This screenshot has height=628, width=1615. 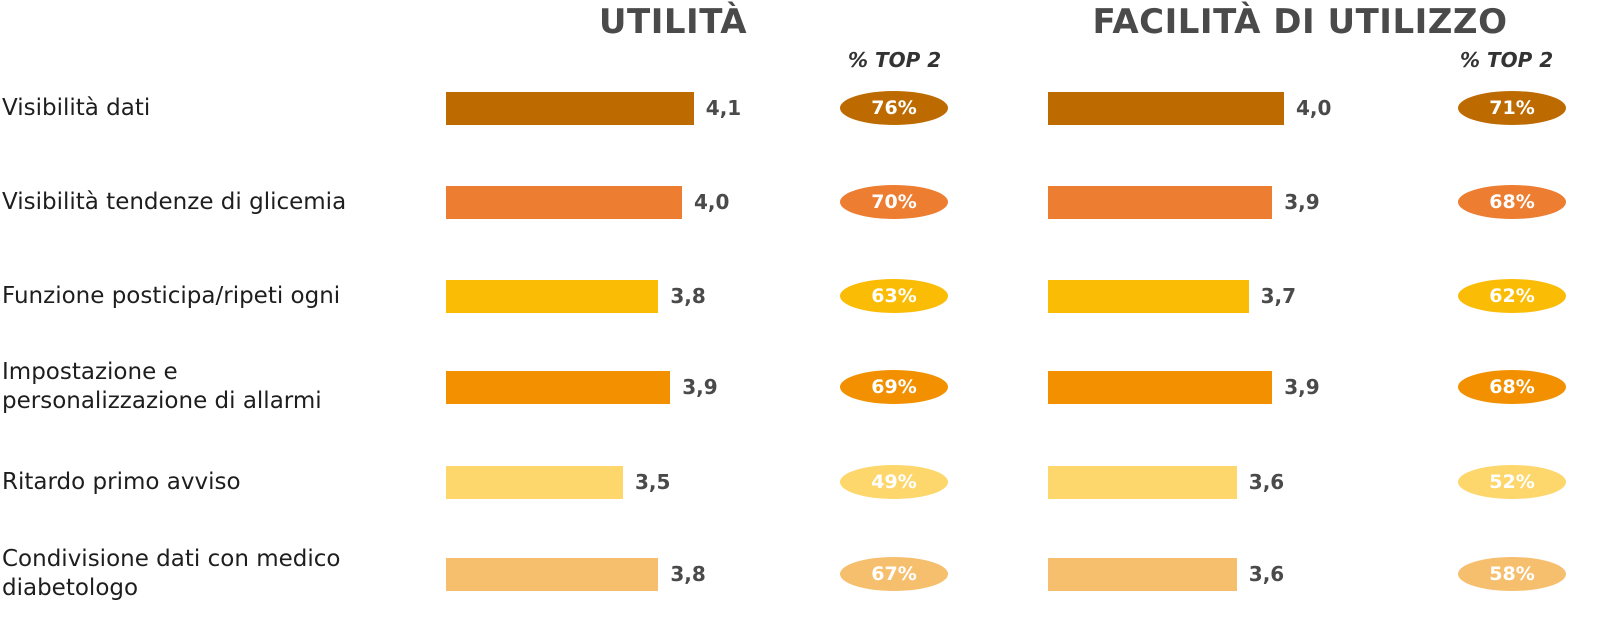 I want to click on category-label-line: Condivisione dati con medico, so click(x=171, y=559).